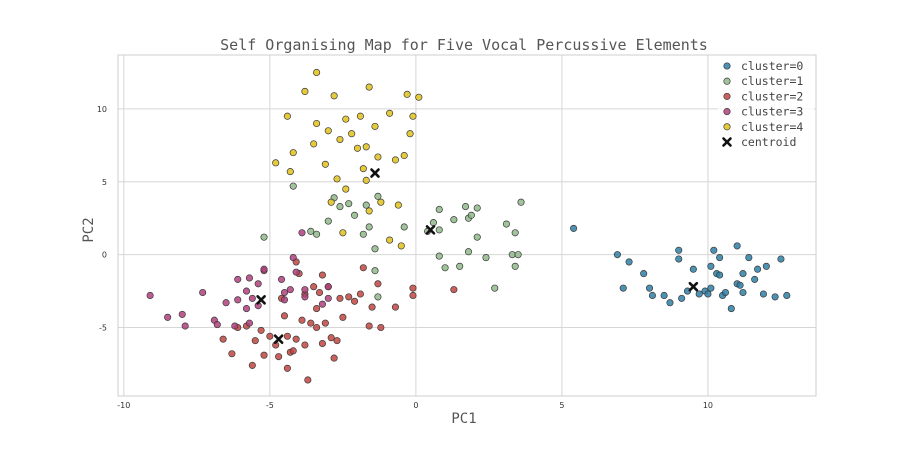  I want to click on legend-marker-centroid, so click(727, 142).